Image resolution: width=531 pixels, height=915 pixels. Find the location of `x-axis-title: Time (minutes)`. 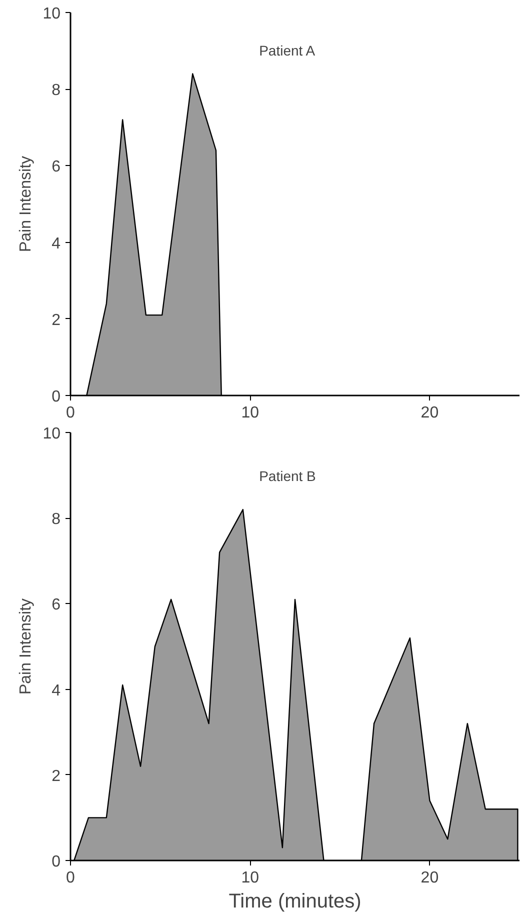

x-axis-title: Time (minutes) is located at coordinates (295, 901).